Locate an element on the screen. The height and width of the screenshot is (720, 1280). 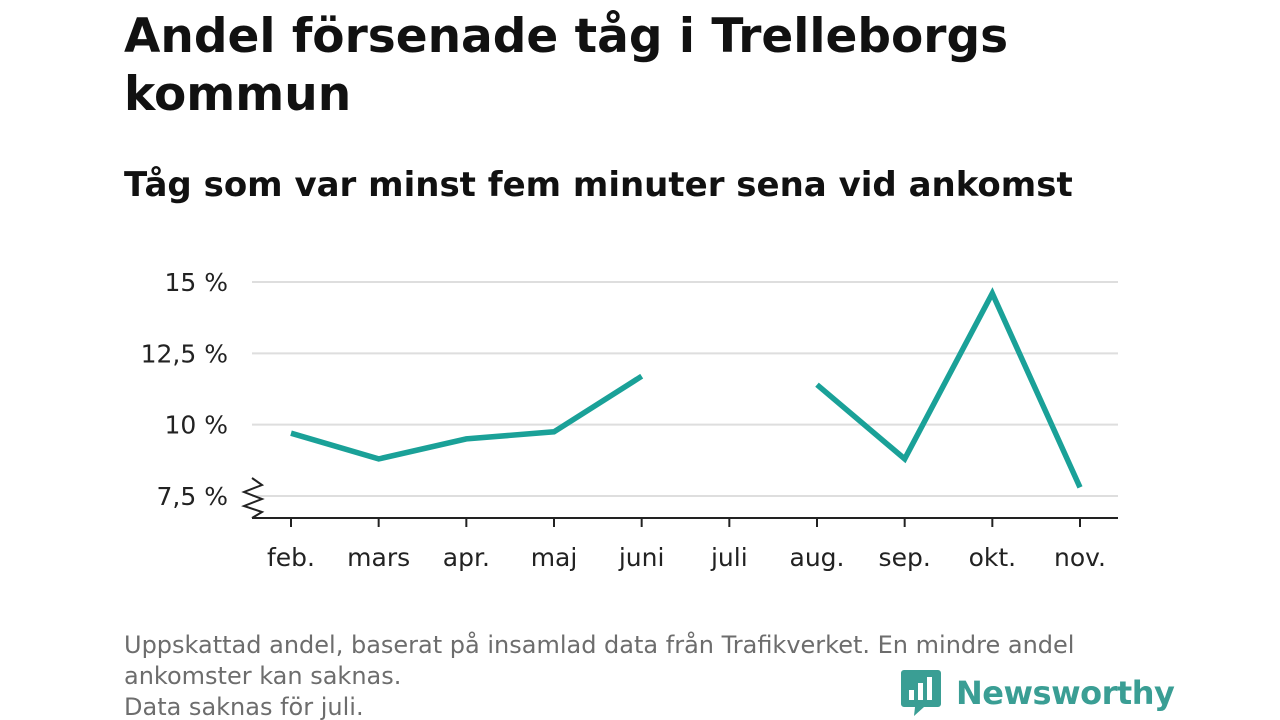
x-axis-tick-labels: feb. mars apr. maj juni juli aug. sep. okt. nov. is located at coordinates (686, 557).